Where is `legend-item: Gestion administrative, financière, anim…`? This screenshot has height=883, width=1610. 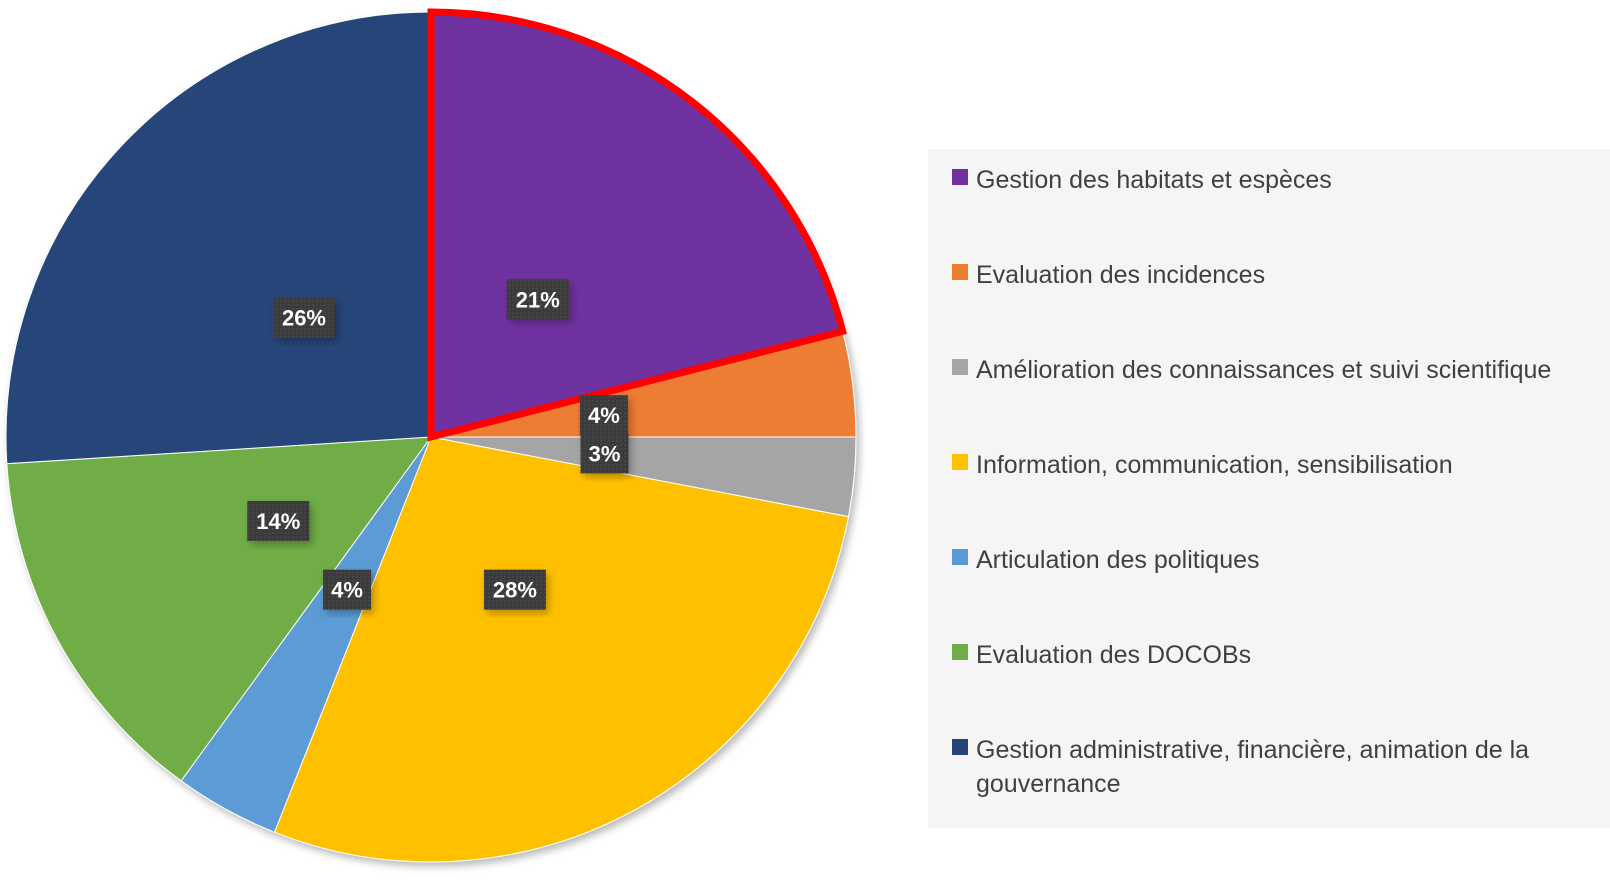
legend-item: Gestion administrative, financière, anim… is located at coordinates (1277, 767).